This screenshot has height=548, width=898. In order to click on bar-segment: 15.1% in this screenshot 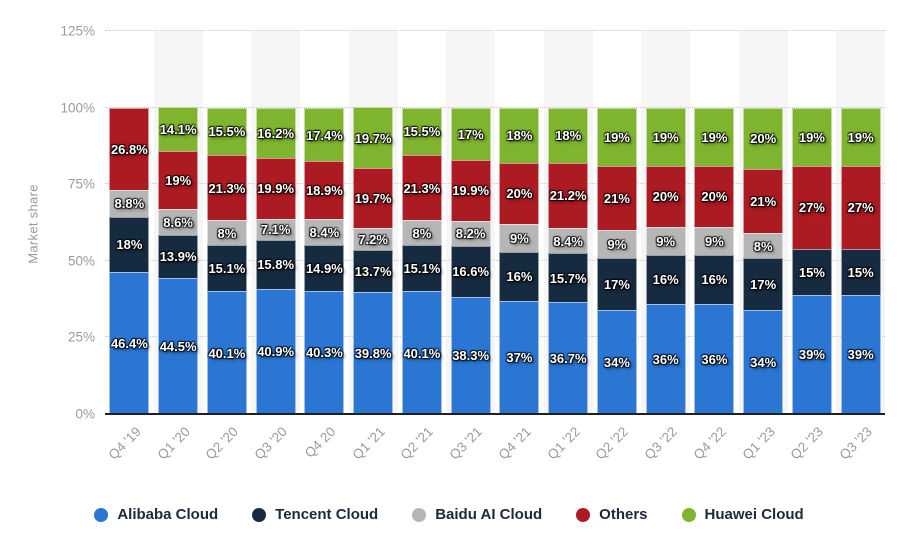, I will do `click(421, 268)`.